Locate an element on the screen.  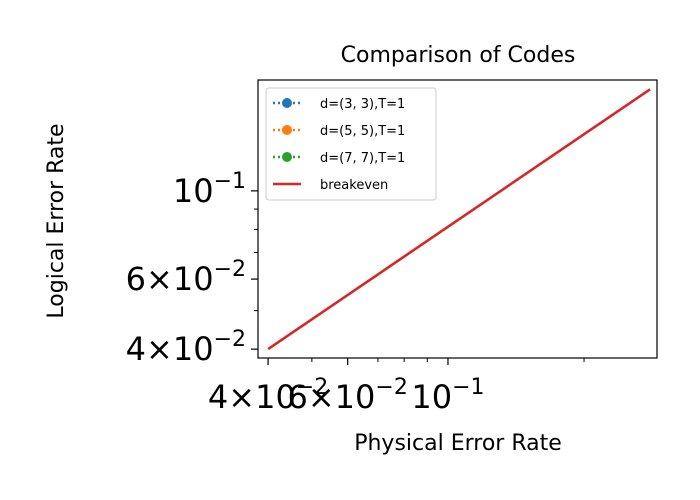
x-axis: 4×10−26×10−2 10−1 is located at coordinates (396, 387).